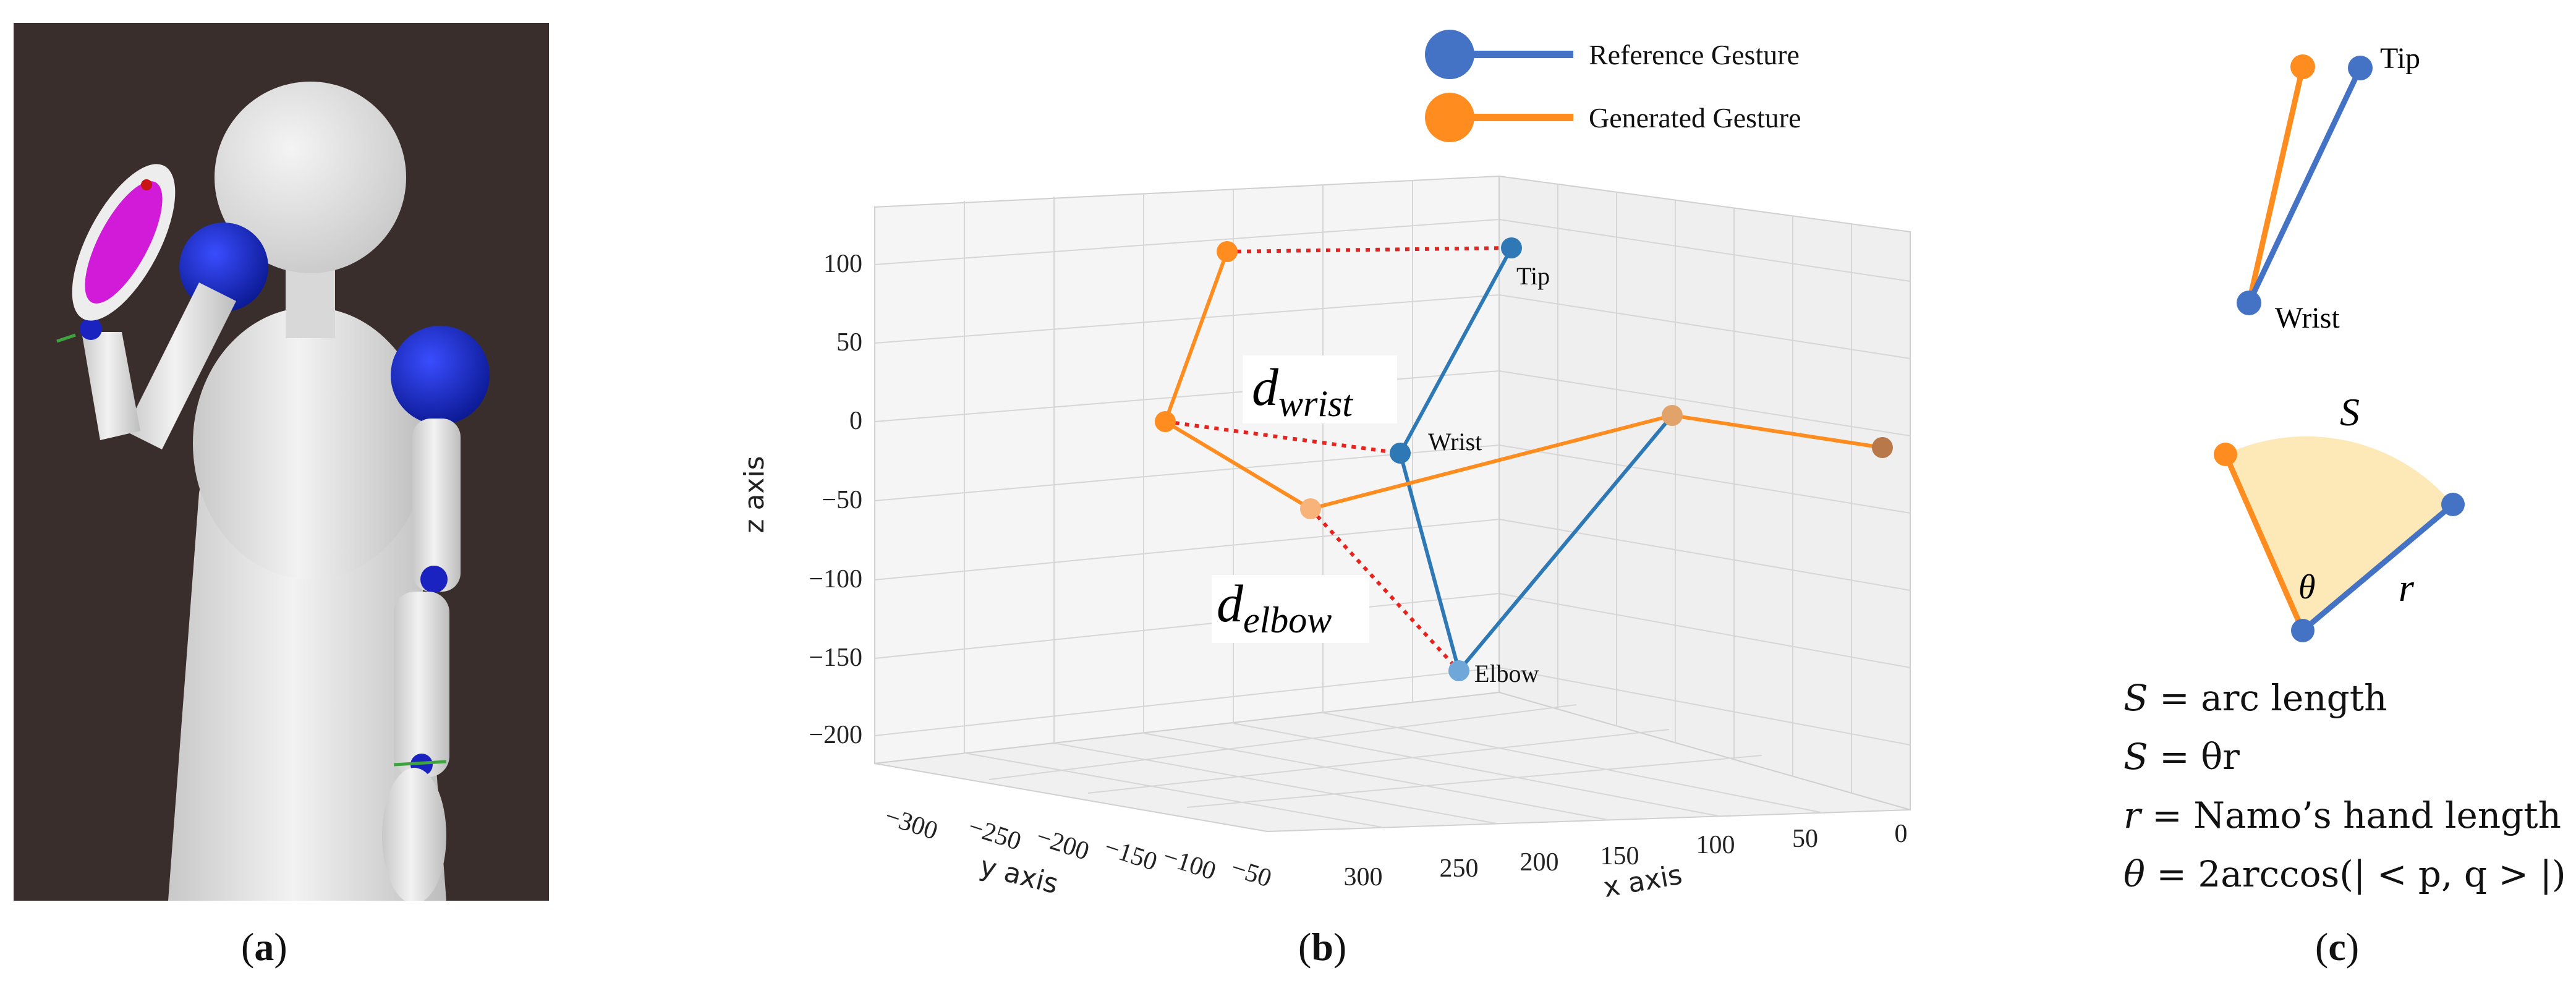 Image resolution: width=2576 pixels, height=999 pixels. What do you see at coordinates (2303, 630) in the screenshot?
I see `arc-origin-point` at bounding box center [2303, 630].